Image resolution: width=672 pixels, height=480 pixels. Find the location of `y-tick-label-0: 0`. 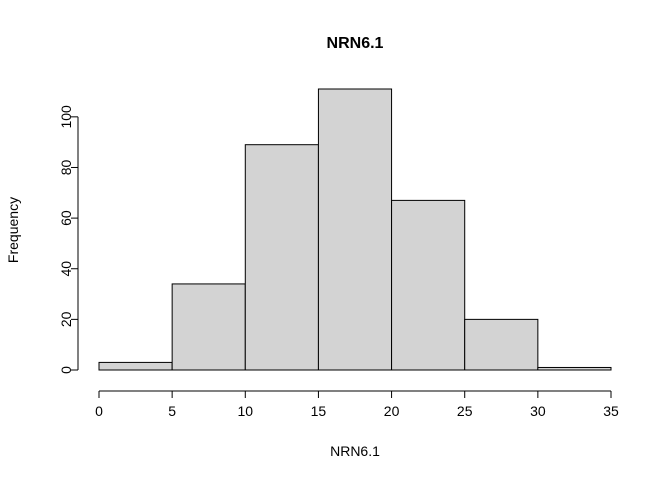

y-tick-label-0: 0 is located at coordinates (66, 370).